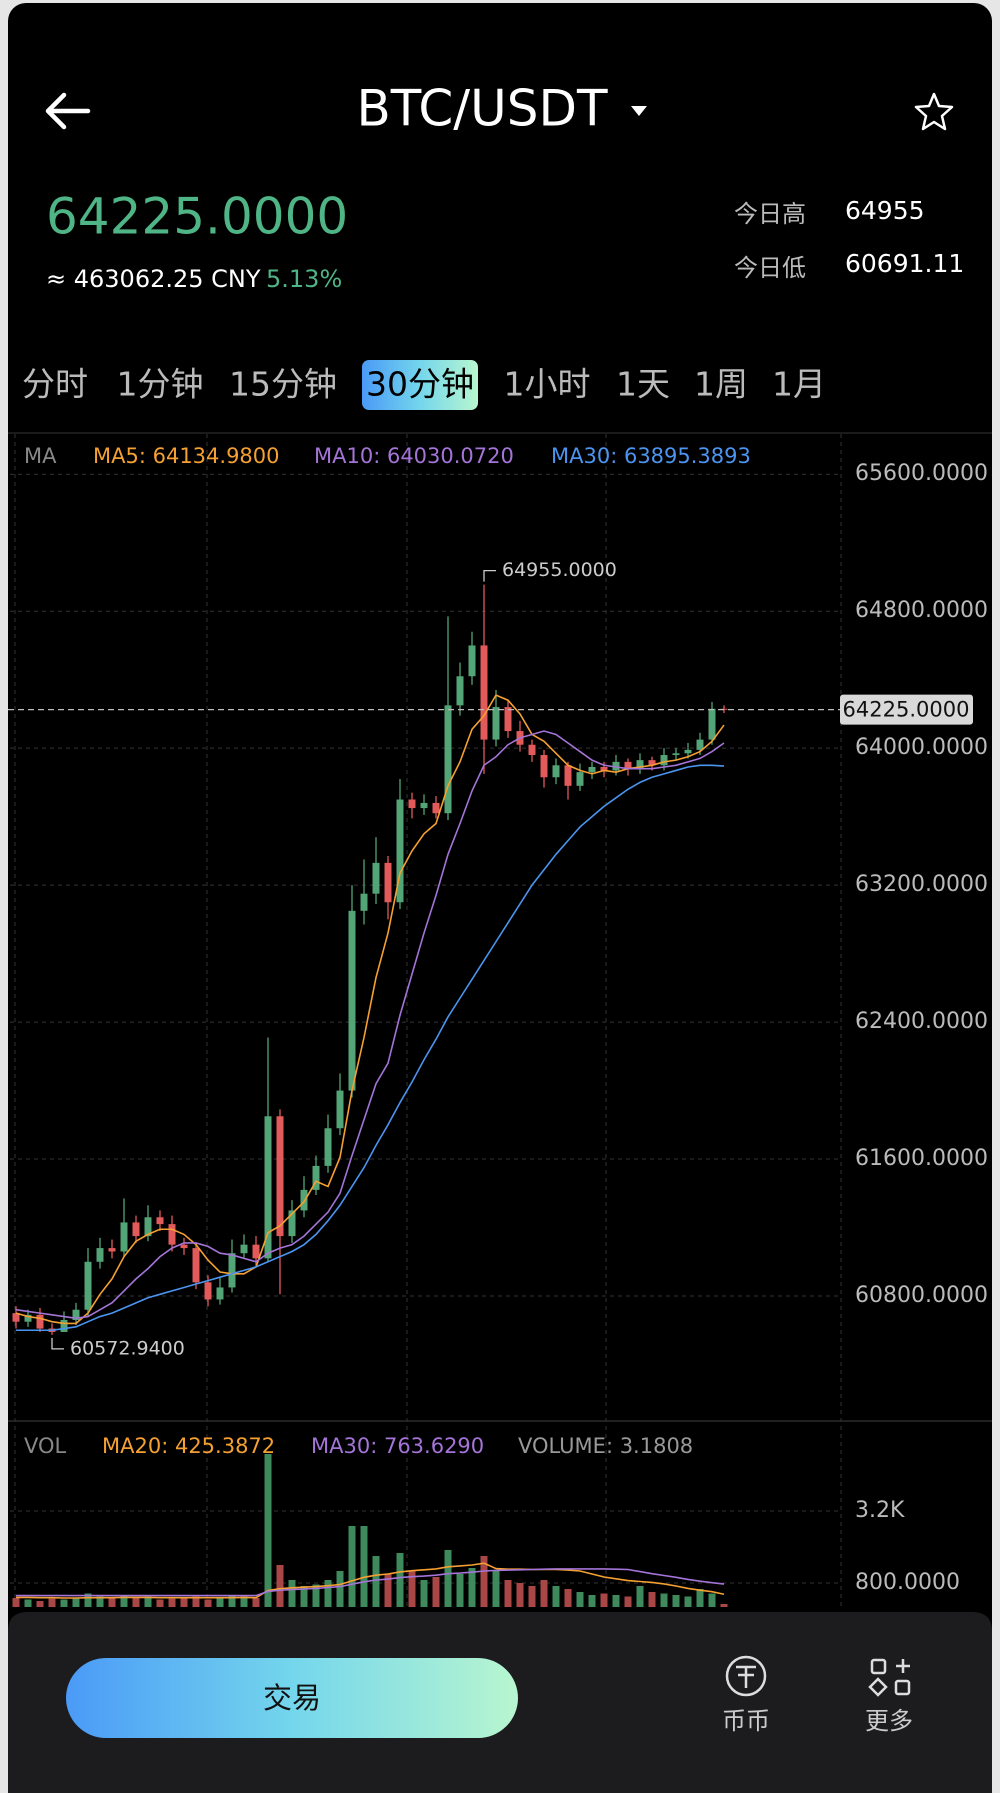 The image size is (1000, 1793). I want to click on trade-button, so click(292, 1698).